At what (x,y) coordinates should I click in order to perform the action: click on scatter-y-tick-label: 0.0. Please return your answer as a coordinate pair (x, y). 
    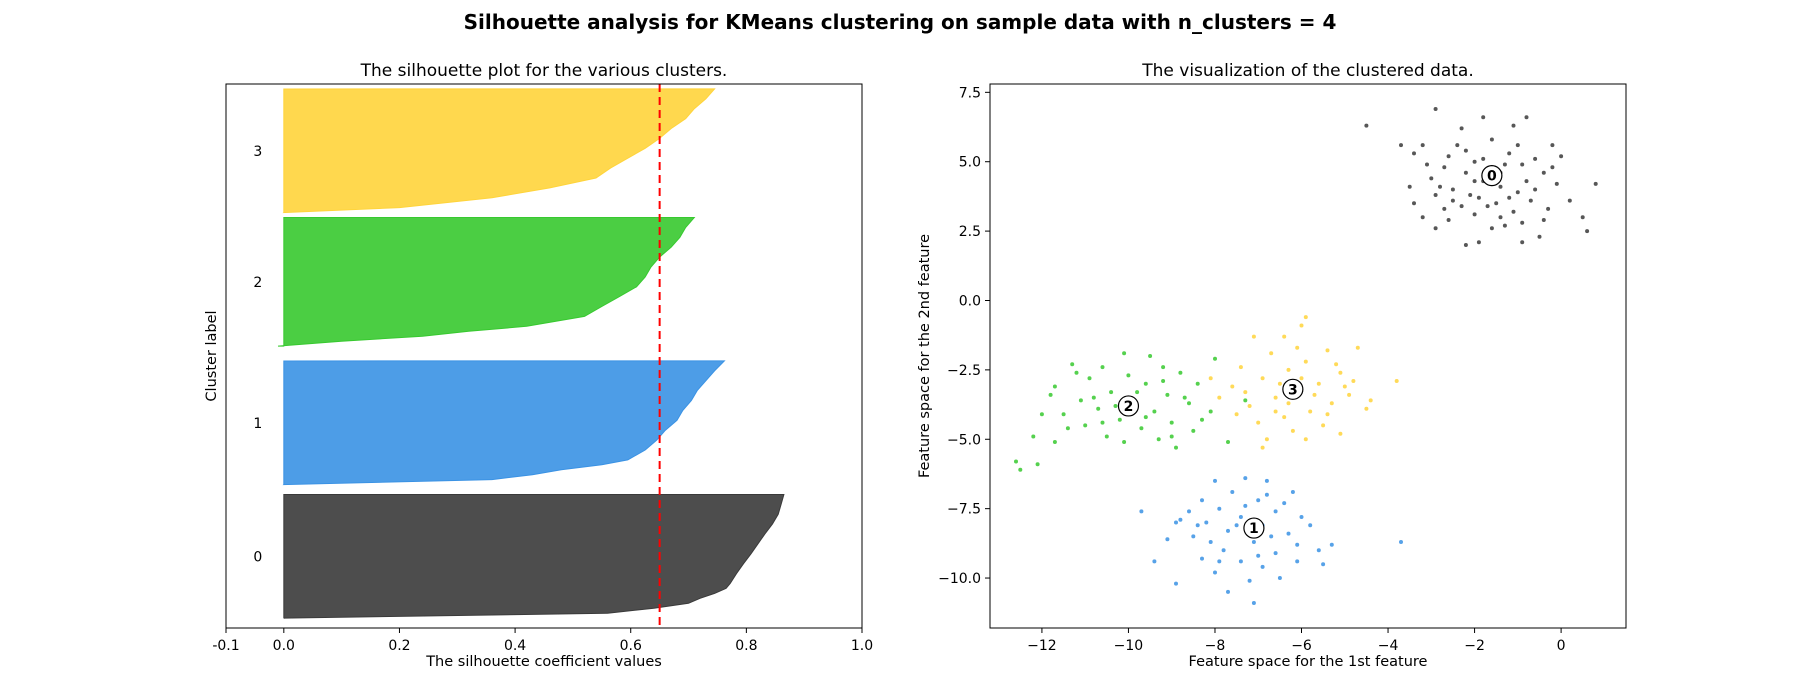
    Looking at the image, I should click on (970, 301).